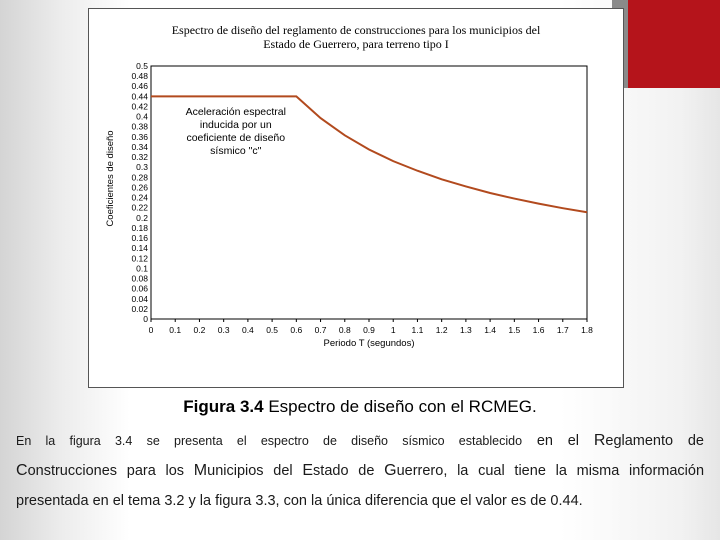 This screenshot has width=720, height=540. What do you see at coordinates (349, 471) in the screenshot?
I see `paragraph-line-2-part-c: stado de` at bounding box center [349, 471].